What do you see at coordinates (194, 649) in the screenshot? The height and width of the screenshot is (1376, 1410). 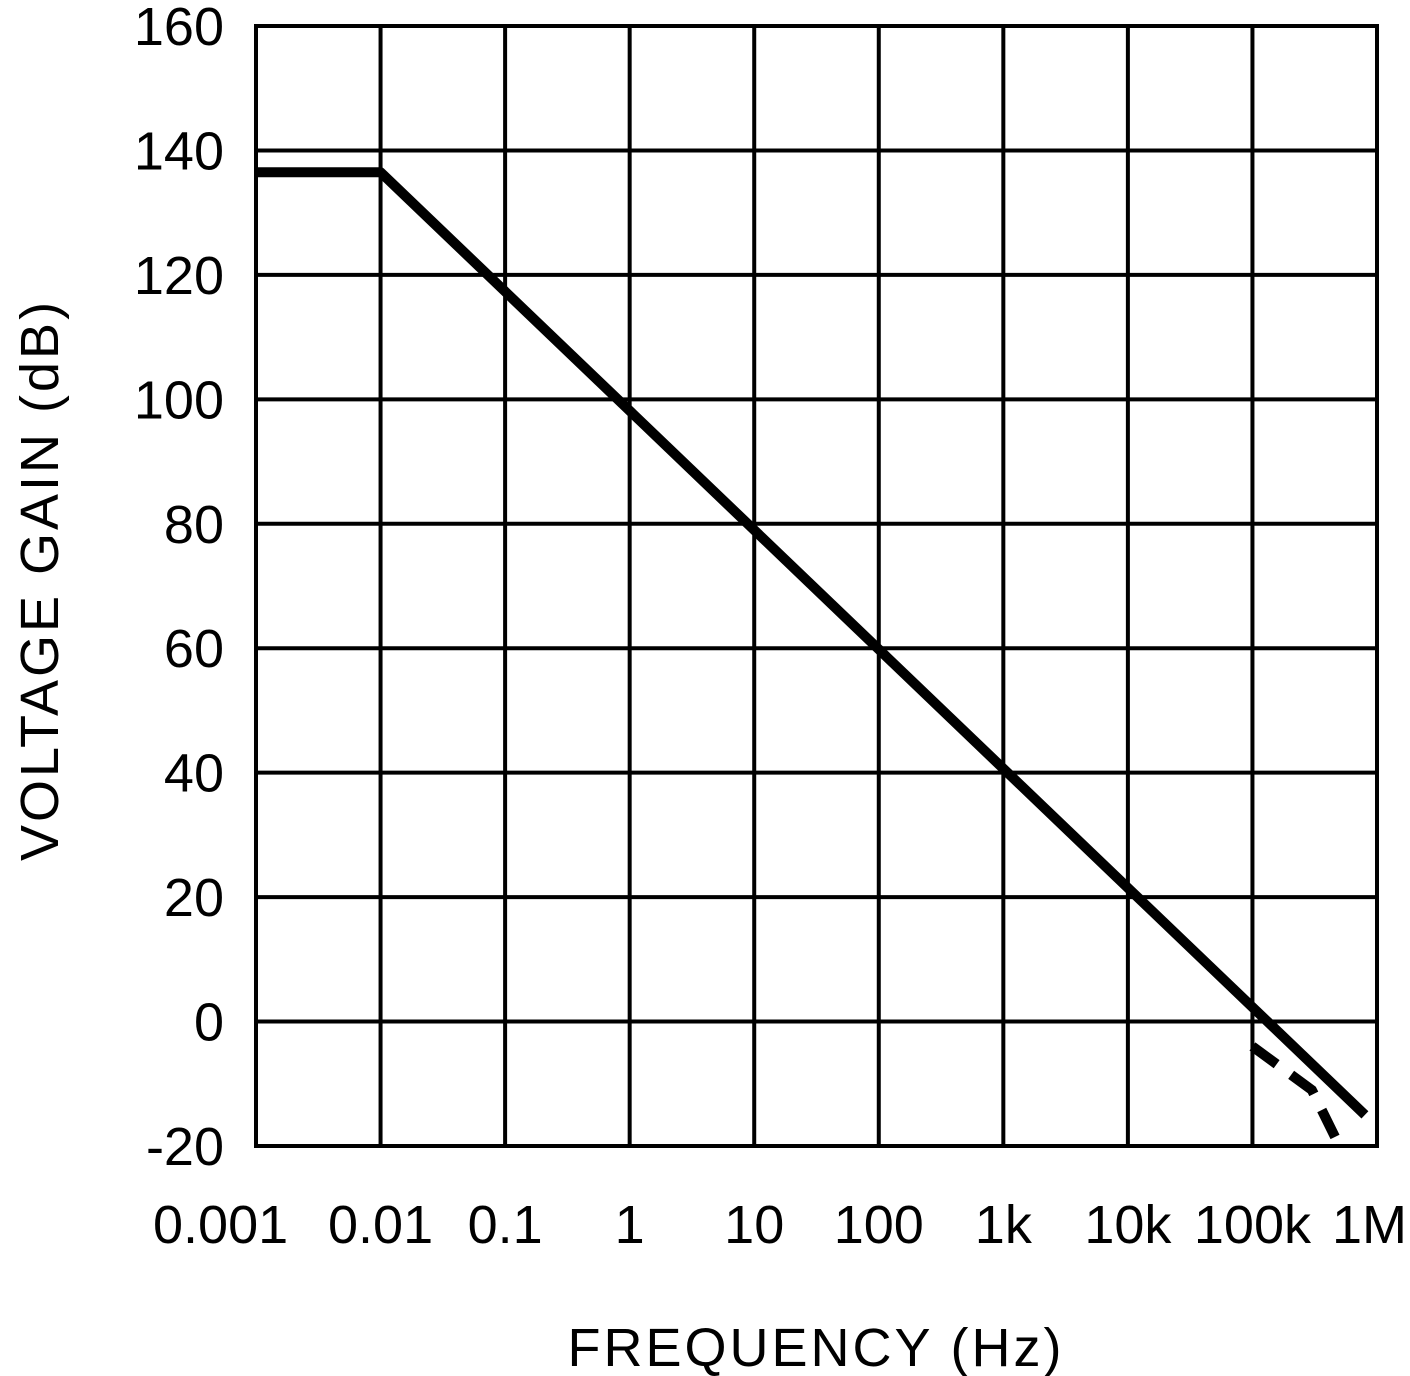 I see `y-tick-label: 60` at bounding box center [194, 649].